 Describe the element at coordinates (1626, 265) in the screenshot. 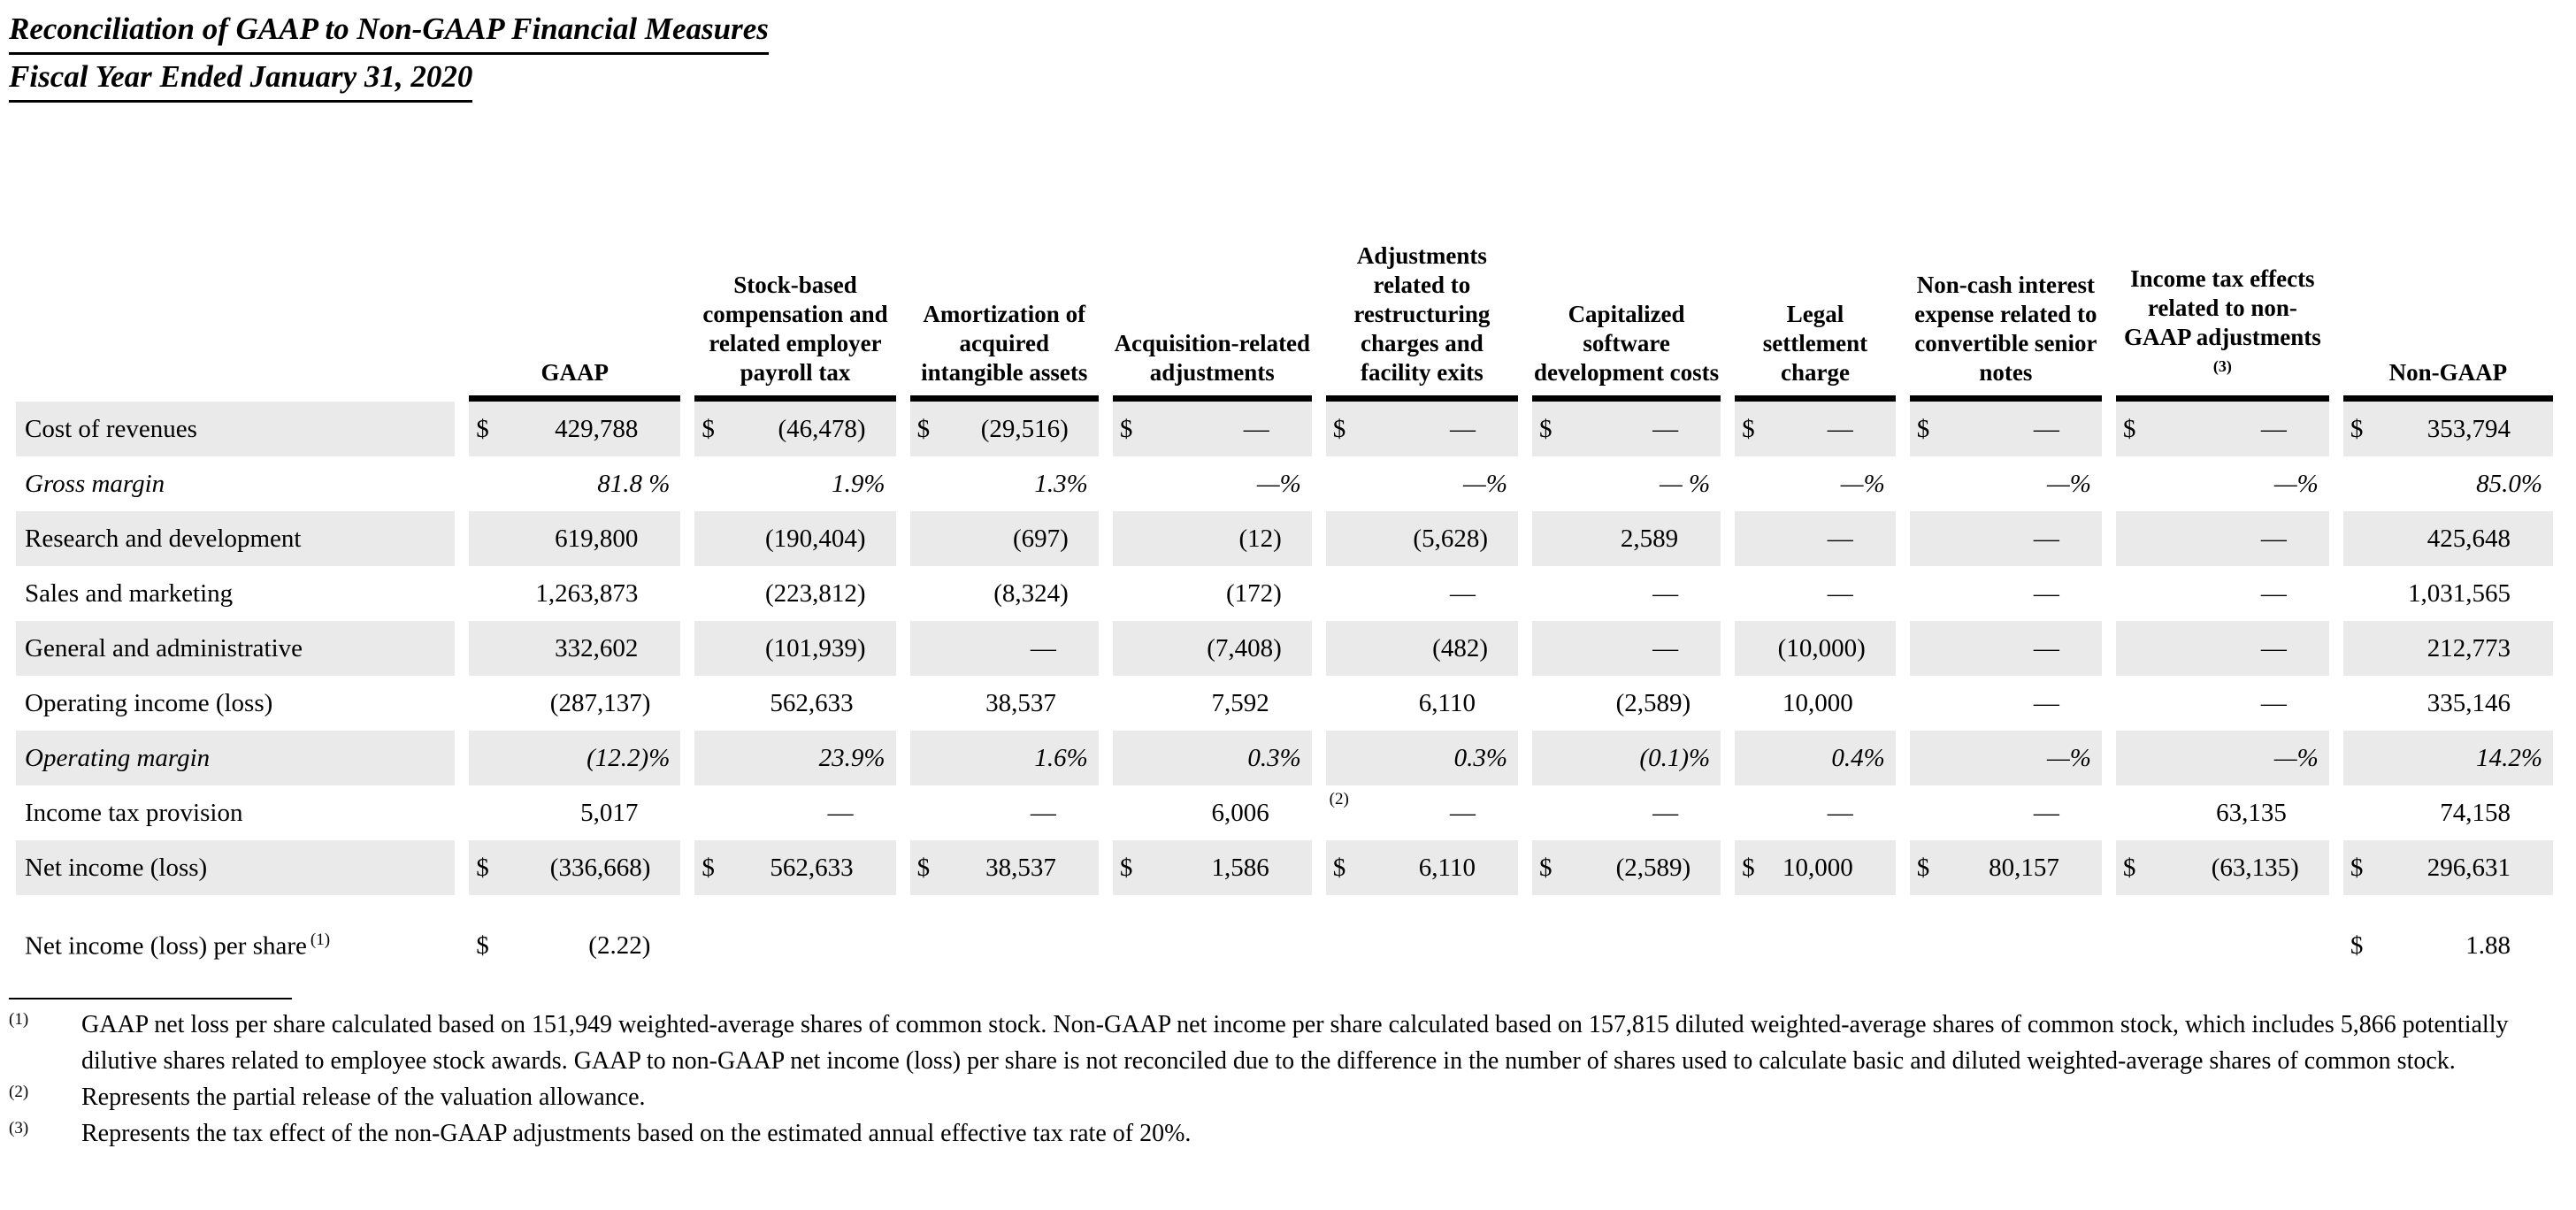

I see `column-header: Capitalized software development costs` at that location.